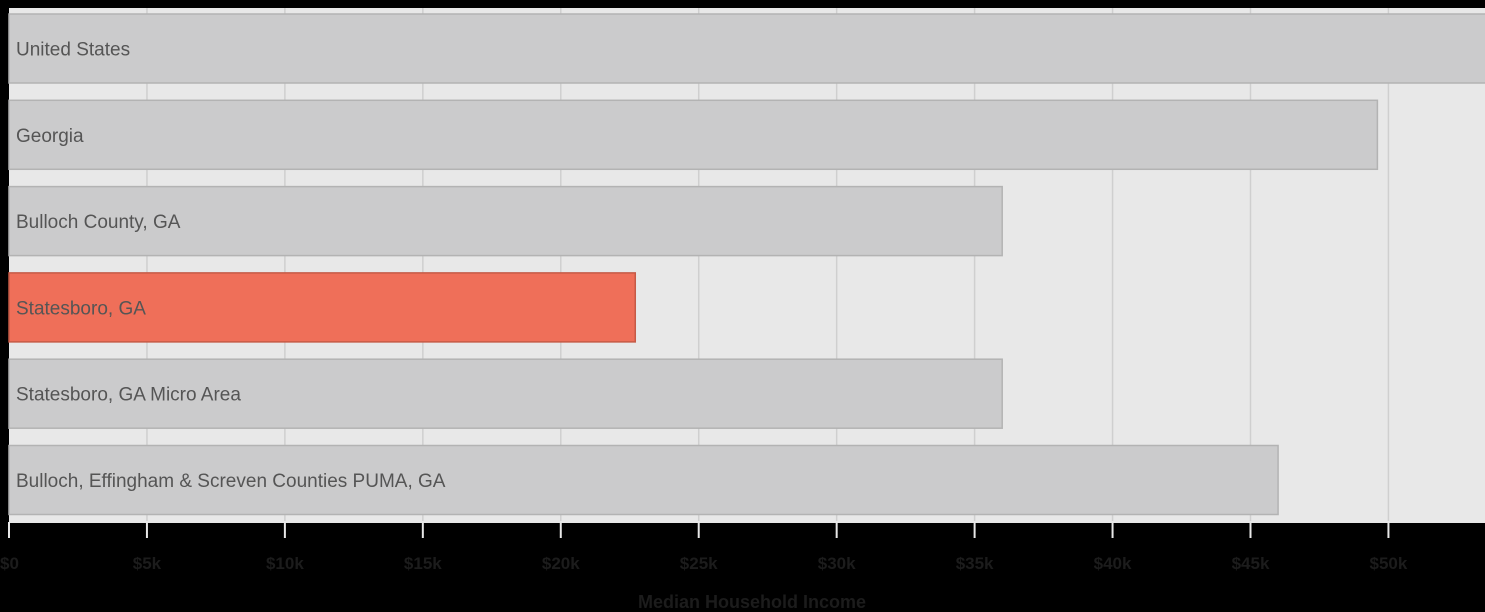 The image size is (1485, 612). What do you see at coordinates (50, 136) in the screenshot?
I see `bar-label: Georgia` at bounding box center [50, 136].